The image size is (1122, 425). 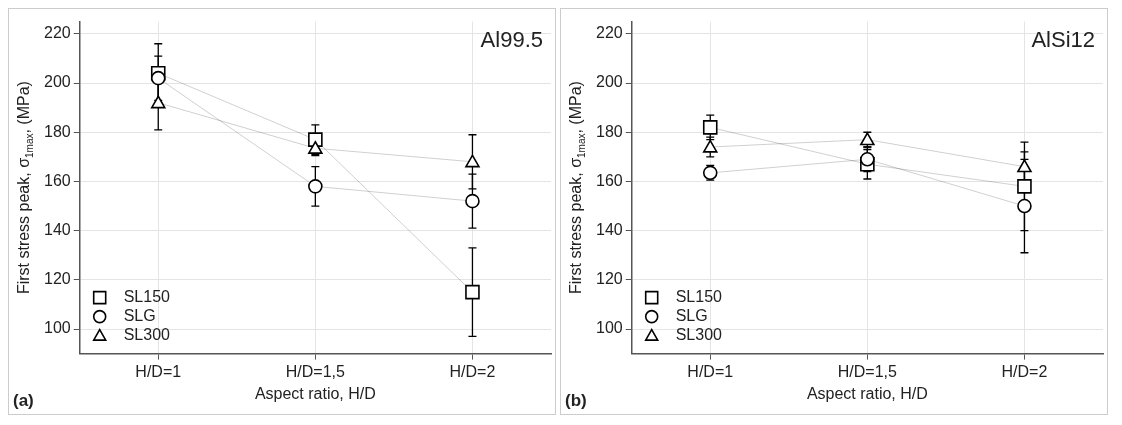 What do you see at coordinates (1063, 39) in the screenshot?
I see `annotation: AlSi12` at bounding box center [1063, 39].